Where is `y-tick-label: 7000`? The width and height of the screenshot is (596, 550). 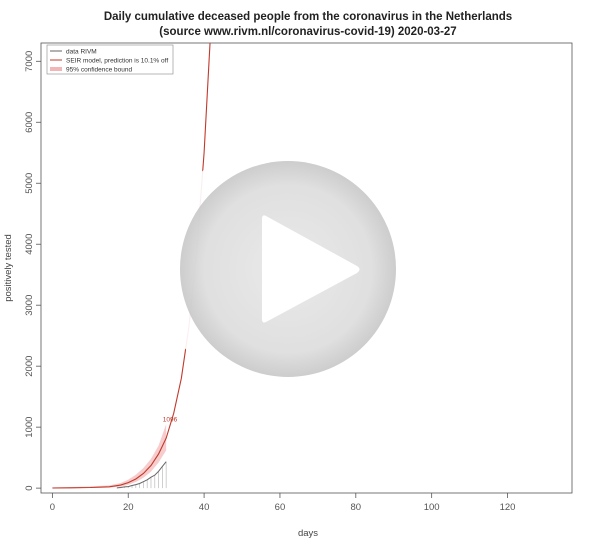 y-tick-label: 7000 is located at coordinates (29, 61).